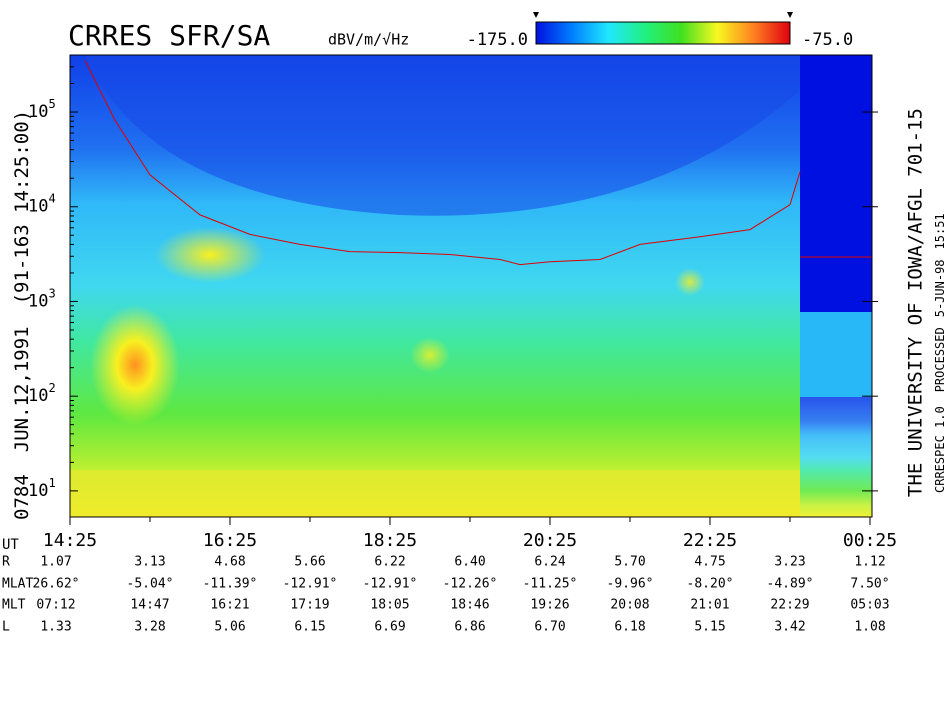 Image resolution: width=945 pixels, height=720 pixels. I want to click on right-label-part: CRRESPEC 1.0, so click(939, 449).